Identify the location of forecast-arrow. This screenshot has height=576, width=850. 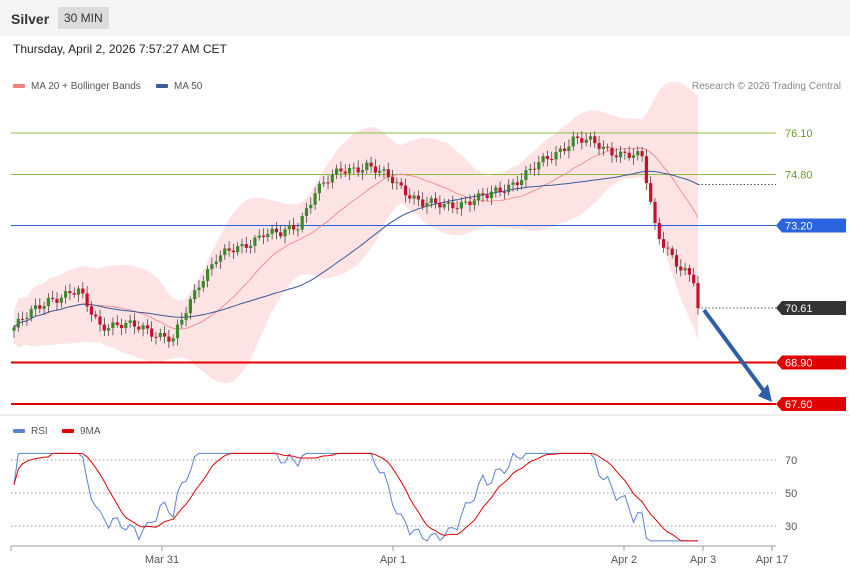
(737, 355).